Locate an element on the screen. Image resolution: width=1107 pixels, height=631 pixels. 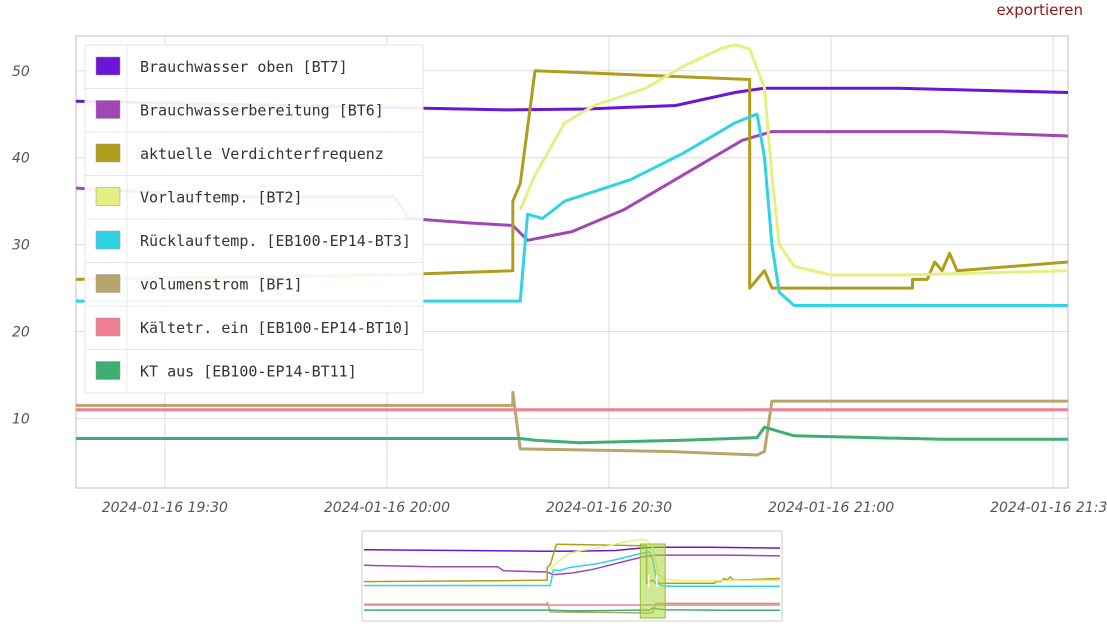
legend-label: volumenstrom [BF1] is located at coordinates (221, 285).